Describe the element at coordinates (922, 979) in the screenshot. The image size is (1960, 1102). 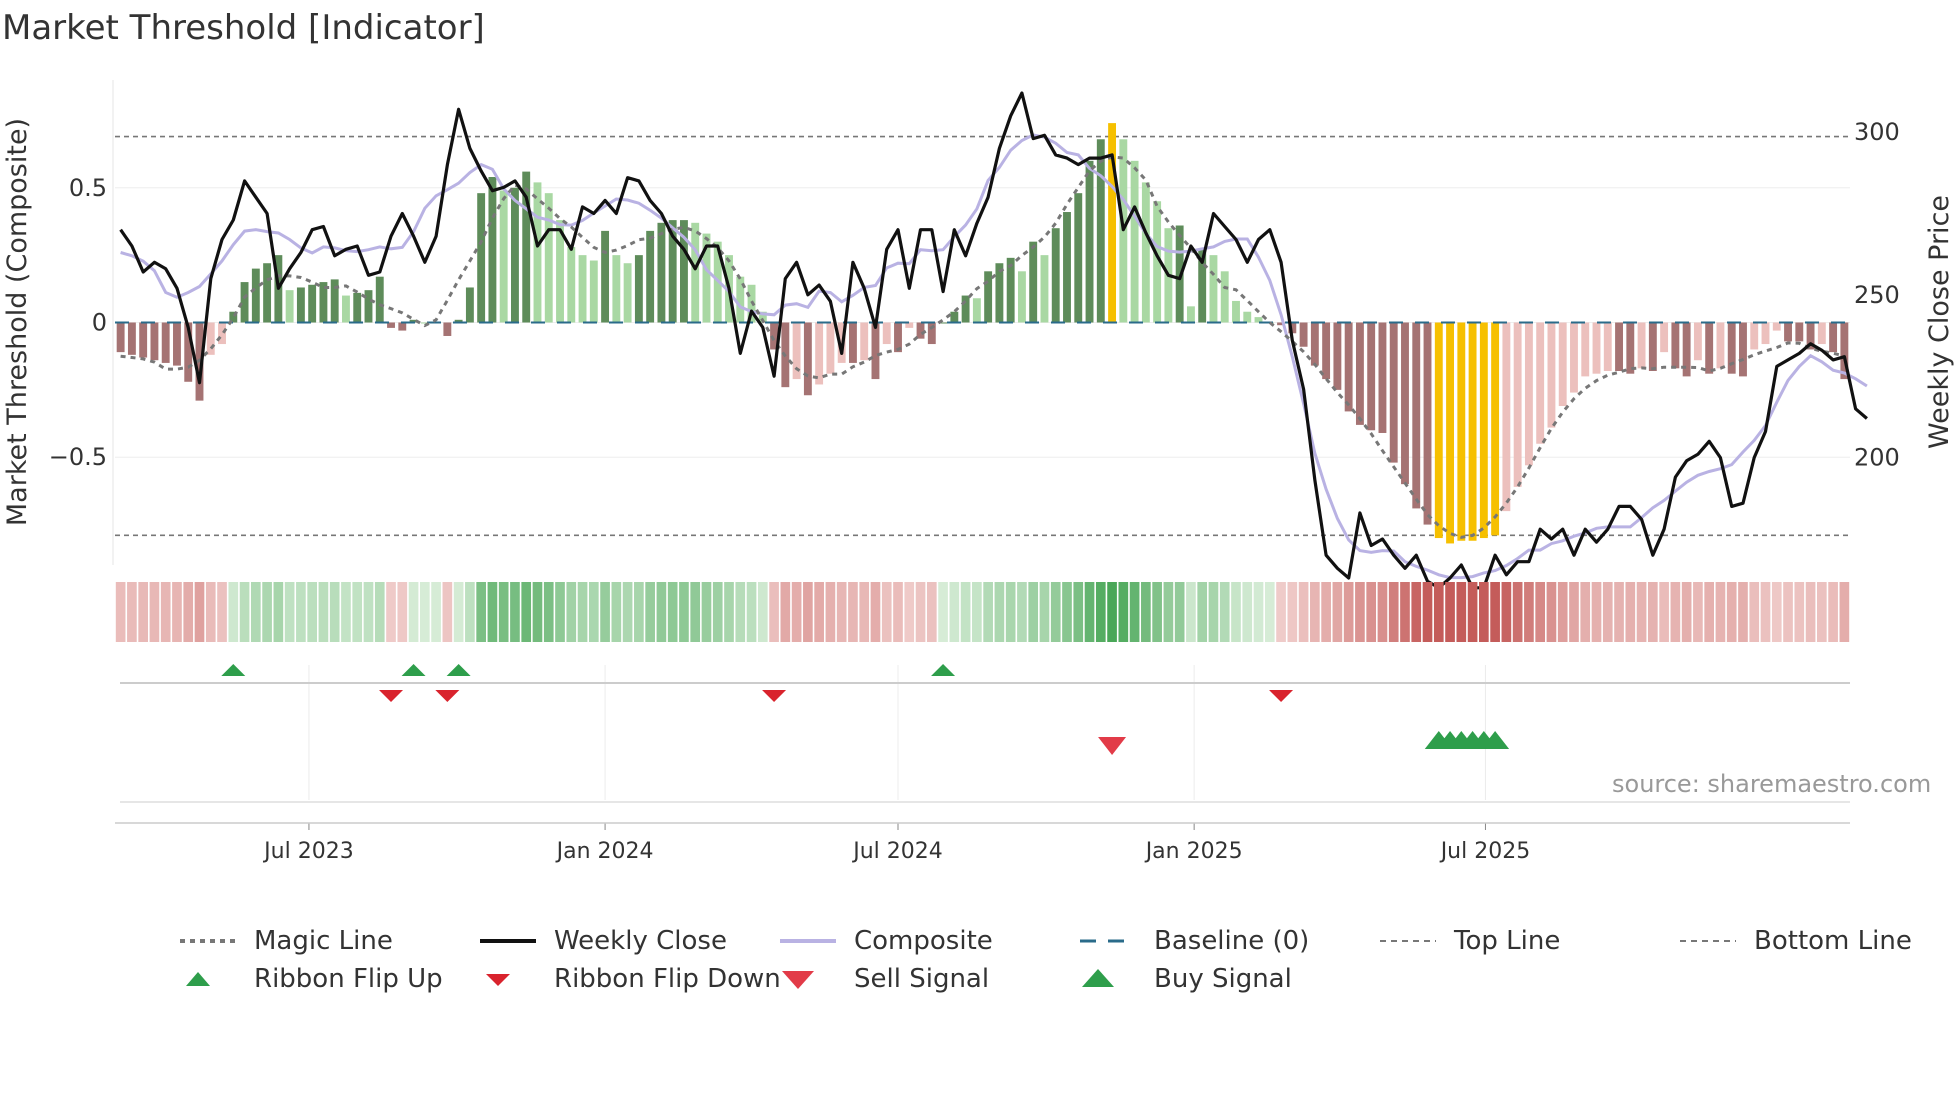
I see `legend-sell-label: Sell Signal` at that location.